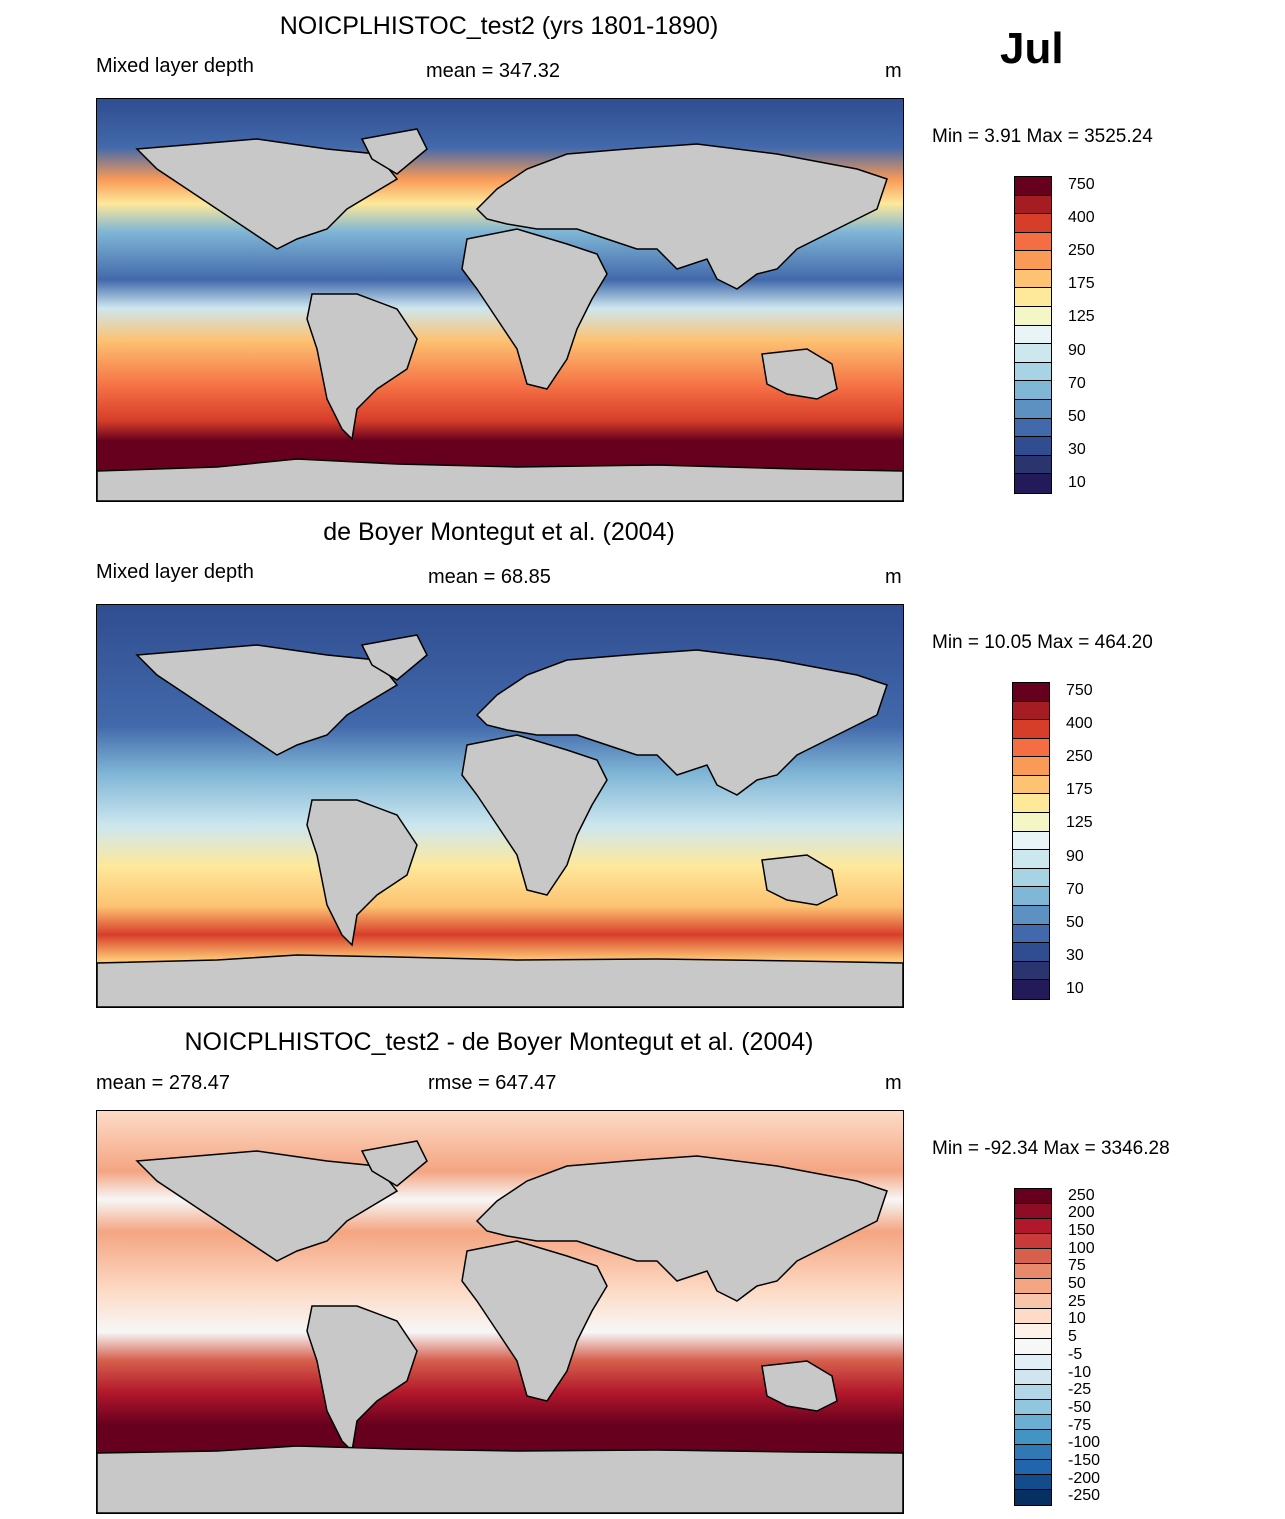 This screenshot has height=1519, width=1285. What do you see at coordinates (1075, 955) in the screenshot?
I see `colorbar-tick-label: 30` at bounding box center [1075, 955].